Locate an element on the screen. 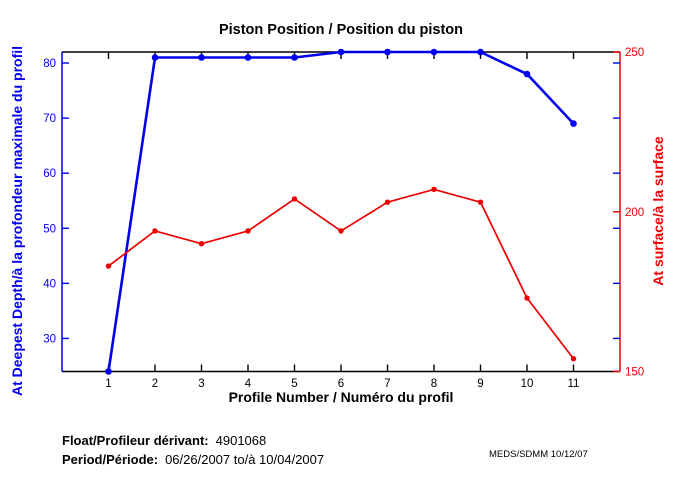 Image resolution: width=680 pixels, height=500 pixels. x-tick-label: 2 is located at coordinates (155, 384).